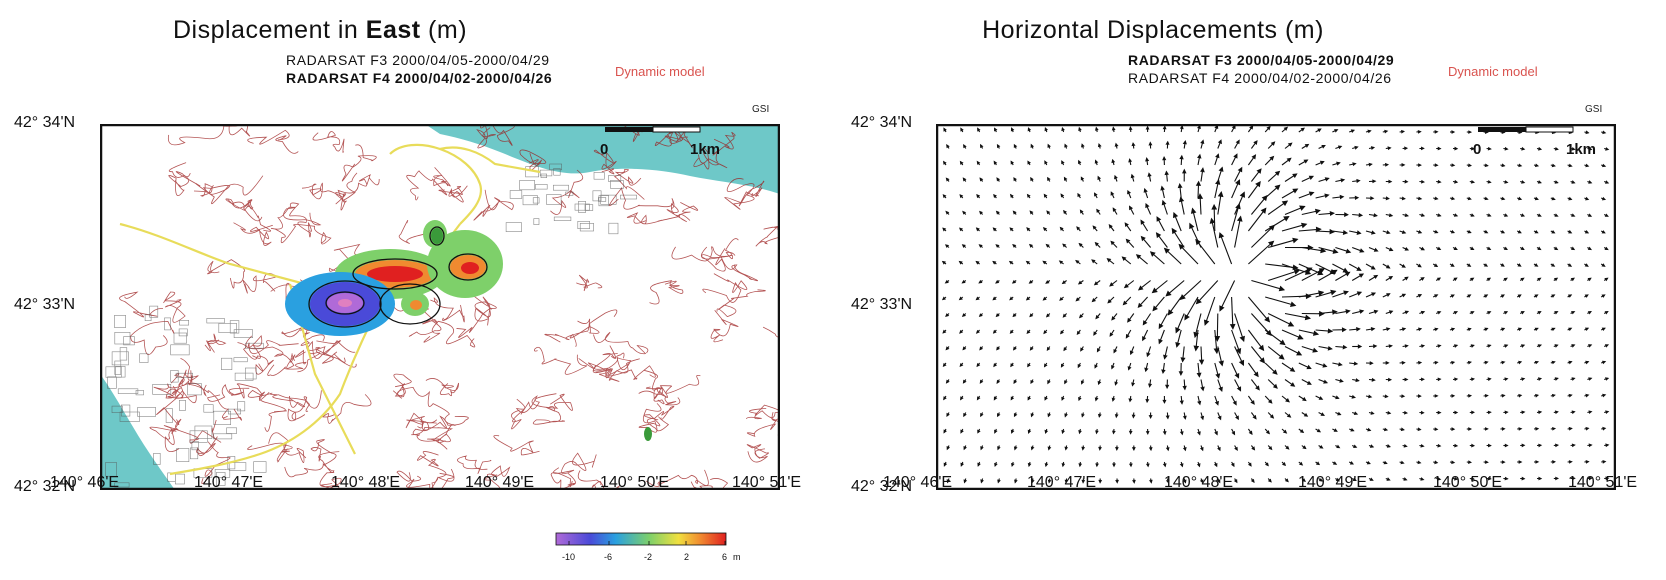 The height and width of the screenshot is (580, 1666). Describe the element at coordinates (882, 486) in the screenshot. I see `lat-label-32-right: 42° 32'N` at that location.